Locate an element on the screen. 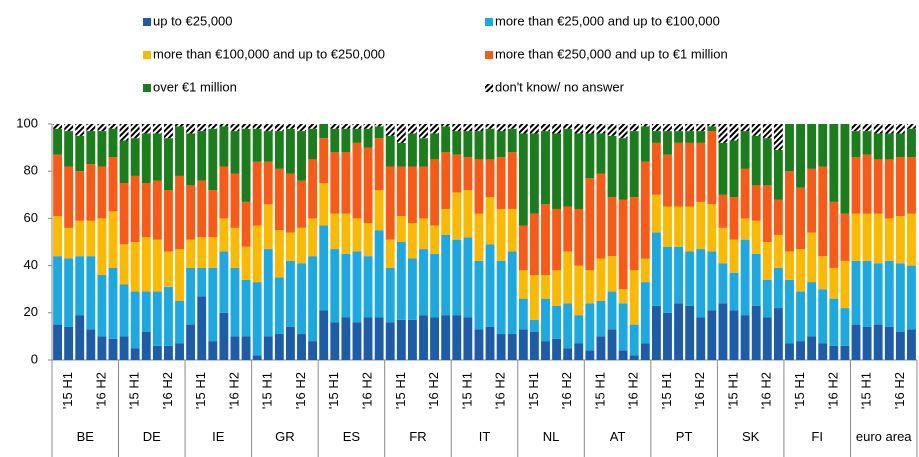 This screenshot has width=919, height=457. y-tick-label: 100 is located at coordinates (27, 122).